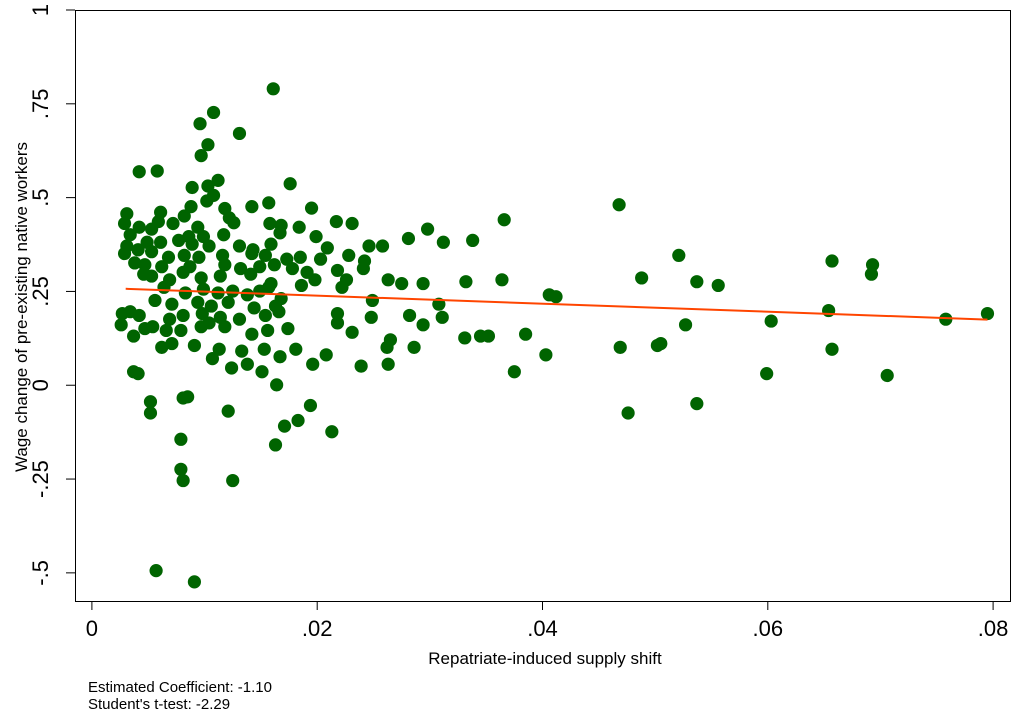  What do you see at coordinates (317, 628) in the screenshot?
I see `x-tick-label: .02` at bounding box center [317, 628].